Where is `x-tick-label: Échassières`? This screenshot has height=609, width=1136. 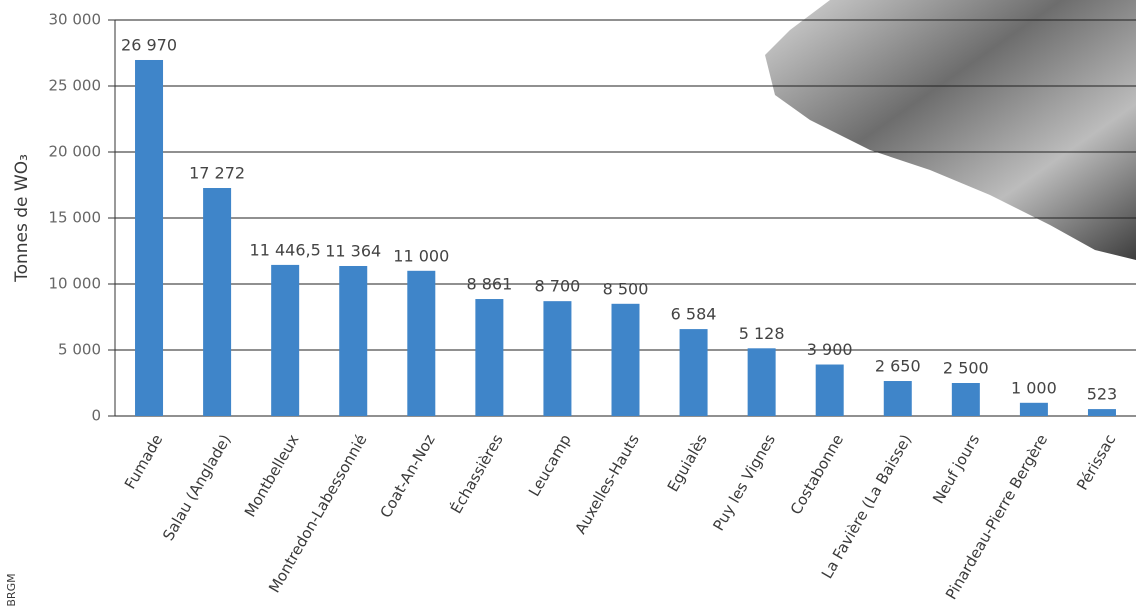
x-tick-label: Échassières is located at coordinates (476, 474).